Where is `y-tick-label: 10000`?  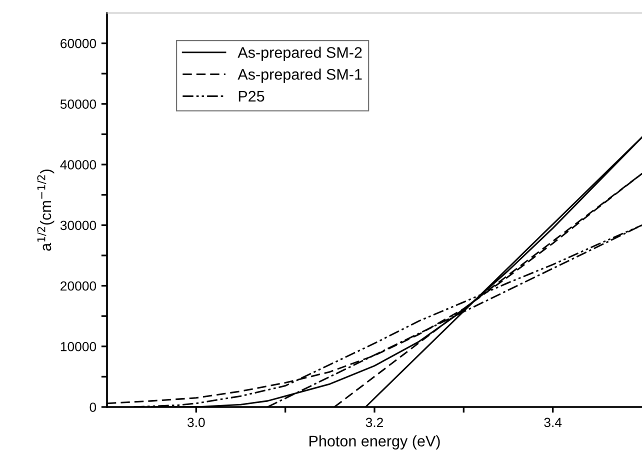 y-tick-label: 10000 is located at coordinates (78, 347).